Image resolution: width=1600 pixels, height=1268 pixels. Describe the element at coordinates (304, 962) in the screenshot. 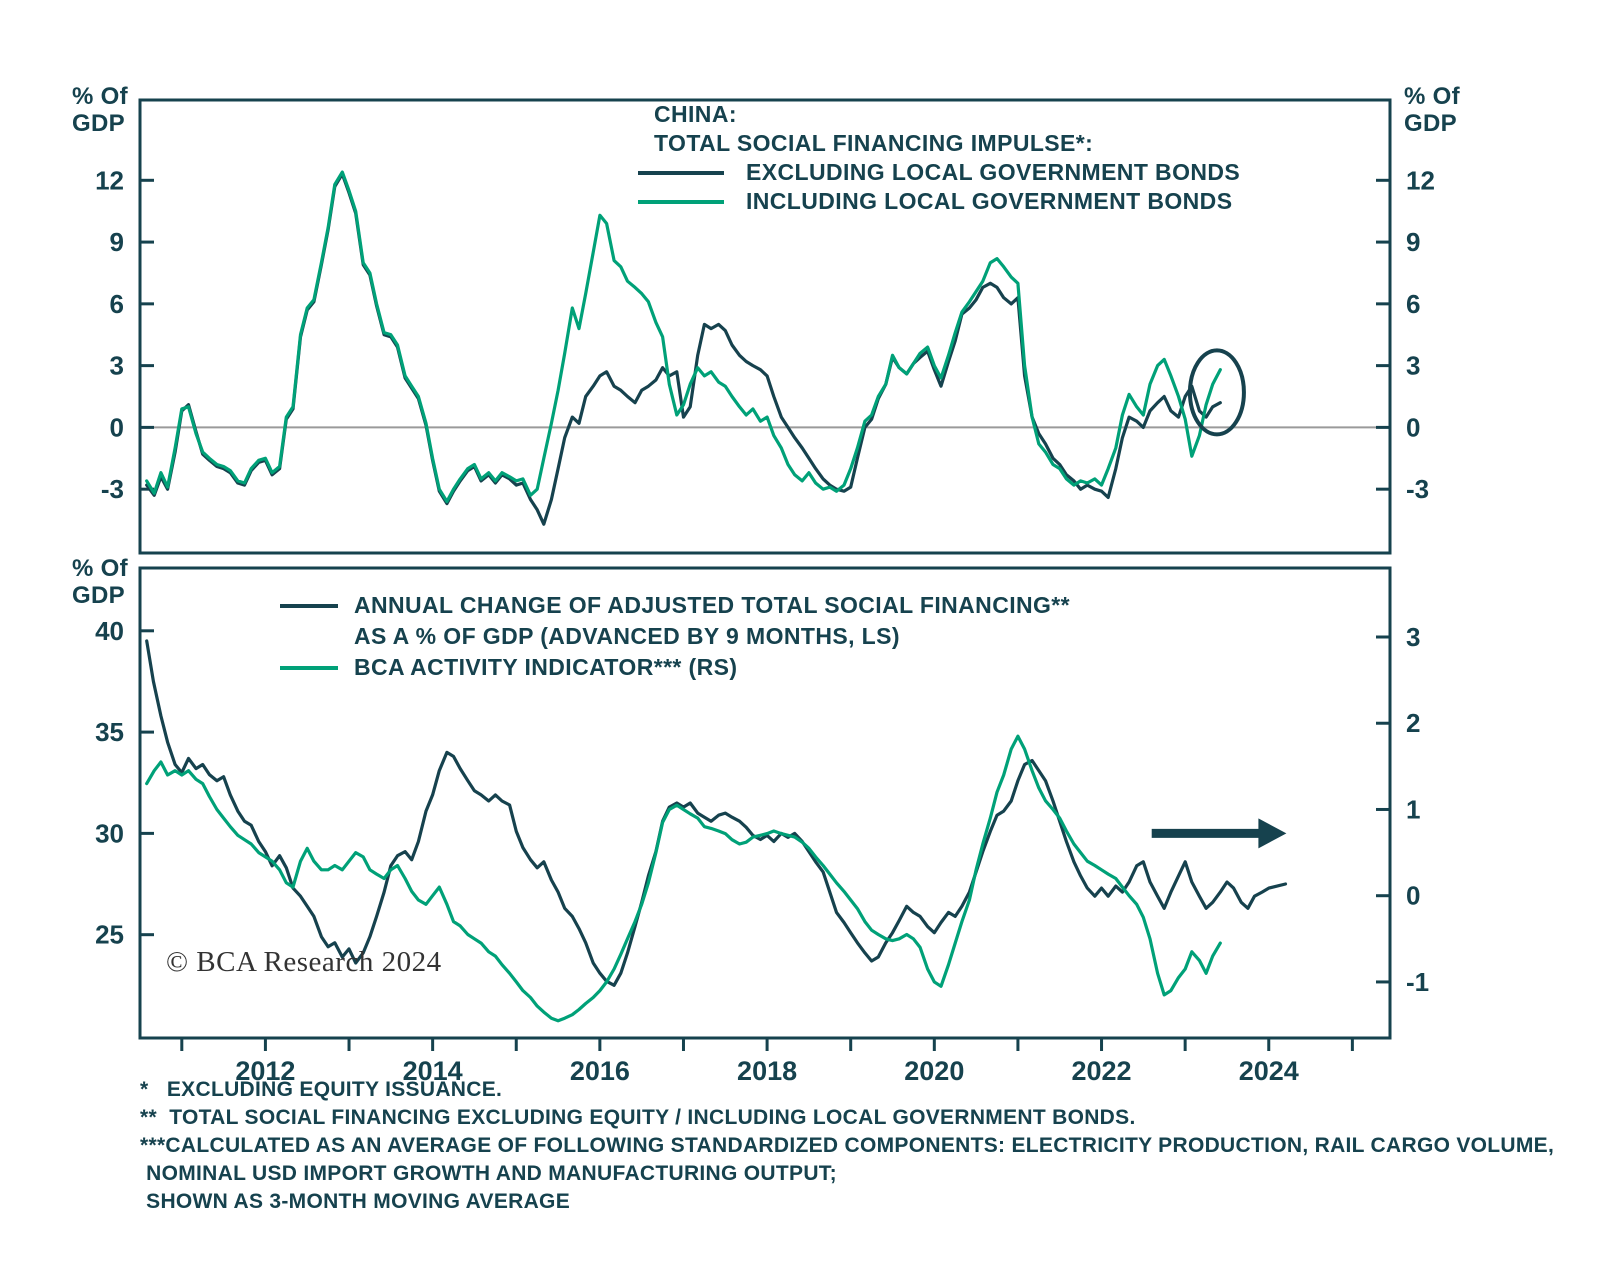

I see `bca-research-watermark: © BCA Research 2024` at that location.